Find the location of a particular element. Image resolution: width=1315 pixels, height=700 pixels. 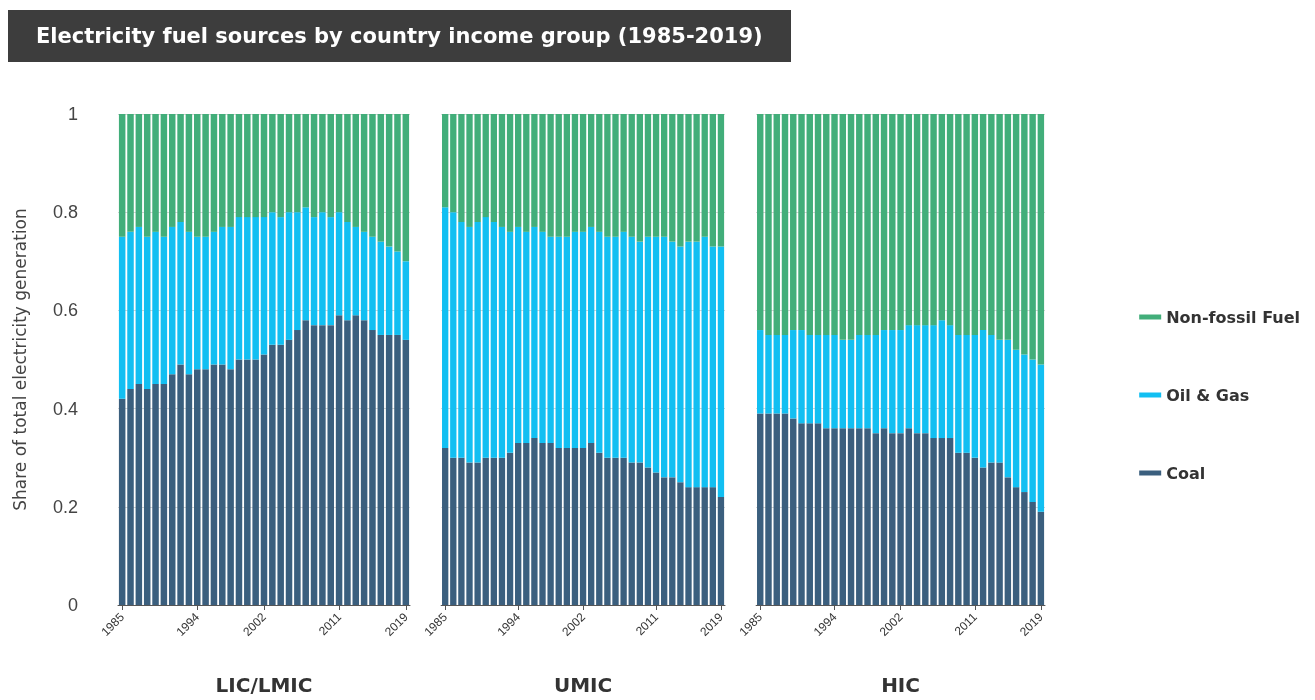

y-tick-label: 1 is located at coordinates (72, 114).